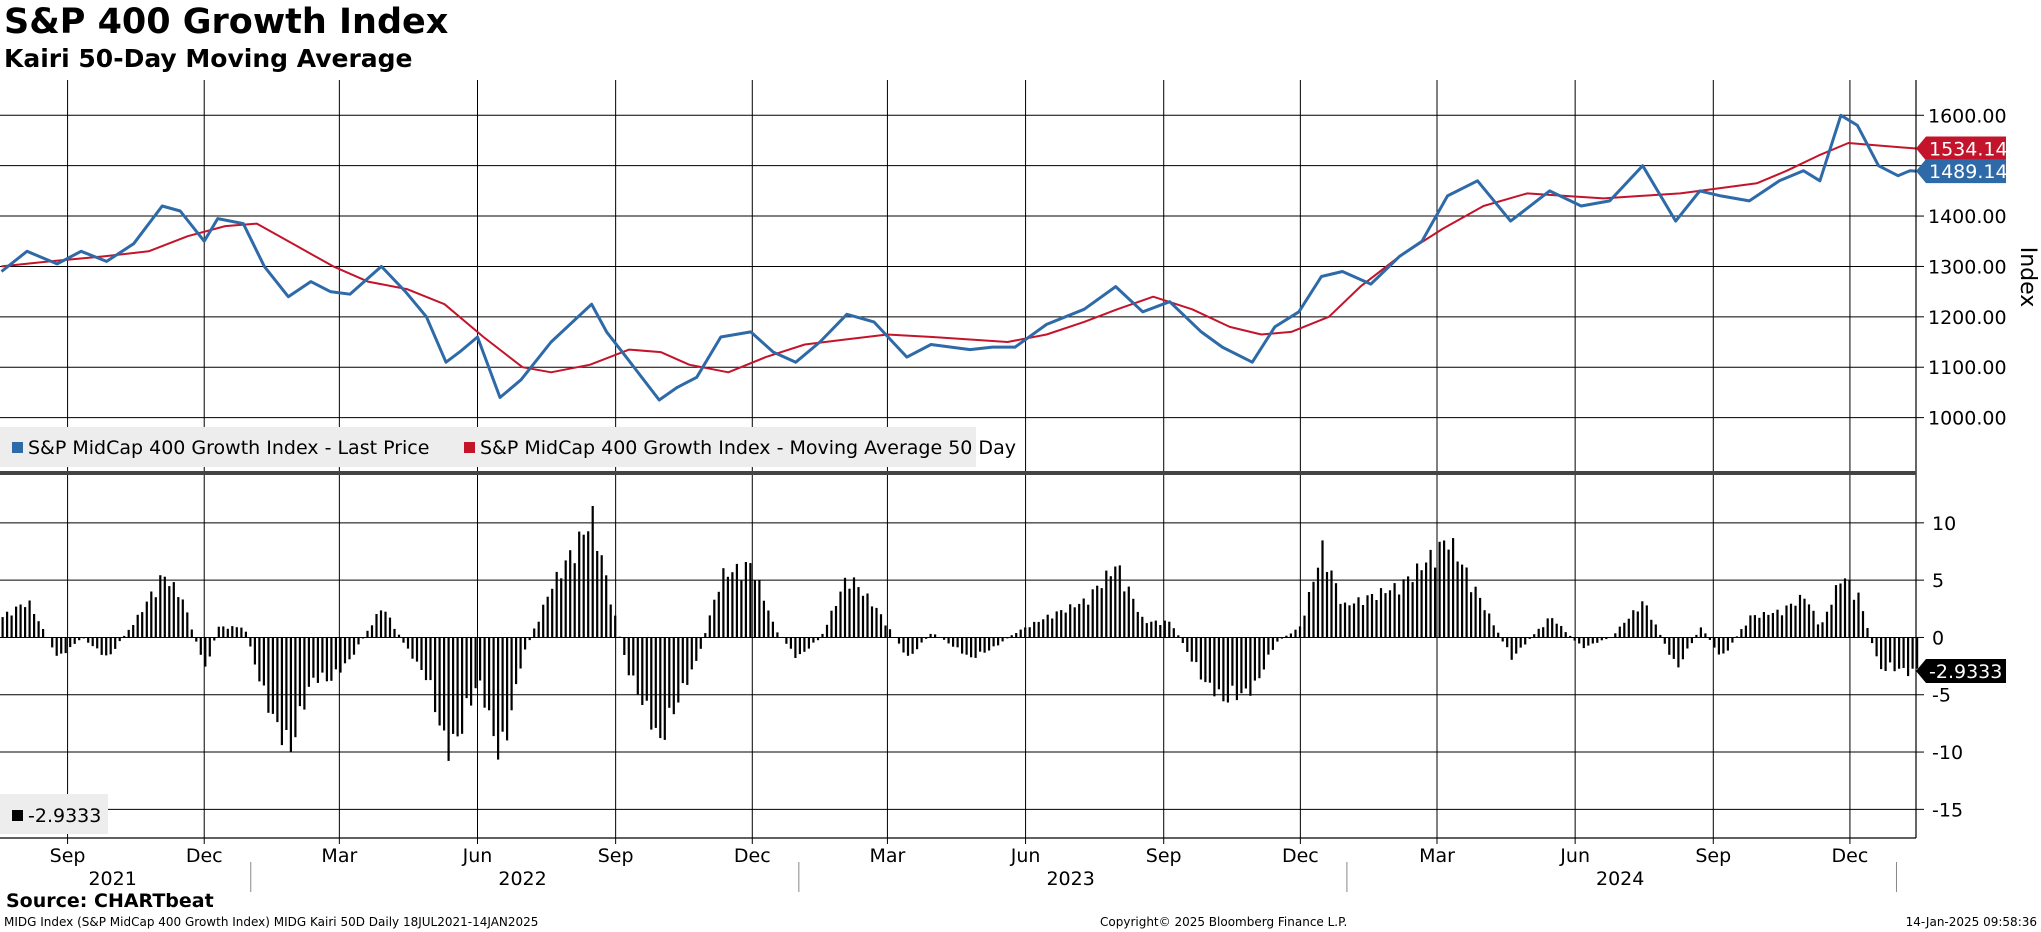  I want to click on kairi-legend-label: -2.9333, so click(64, 816).